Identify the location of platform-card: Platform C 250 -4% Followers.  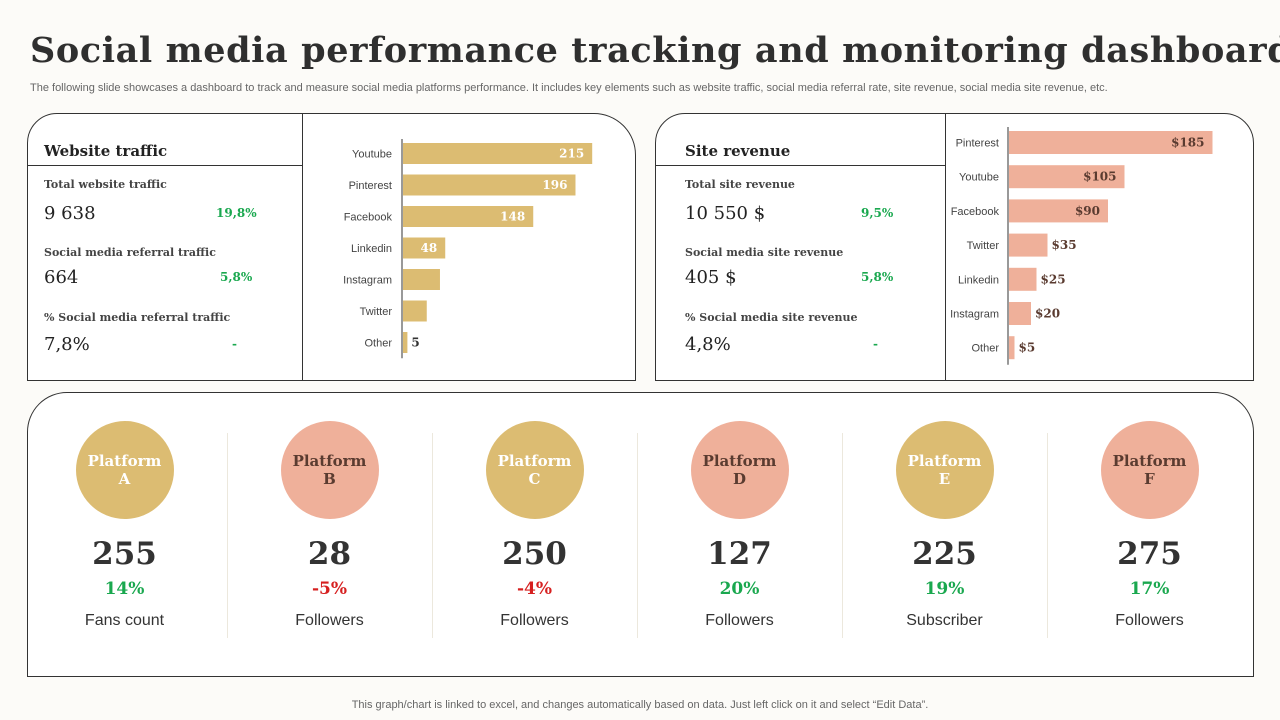
(534, 526).